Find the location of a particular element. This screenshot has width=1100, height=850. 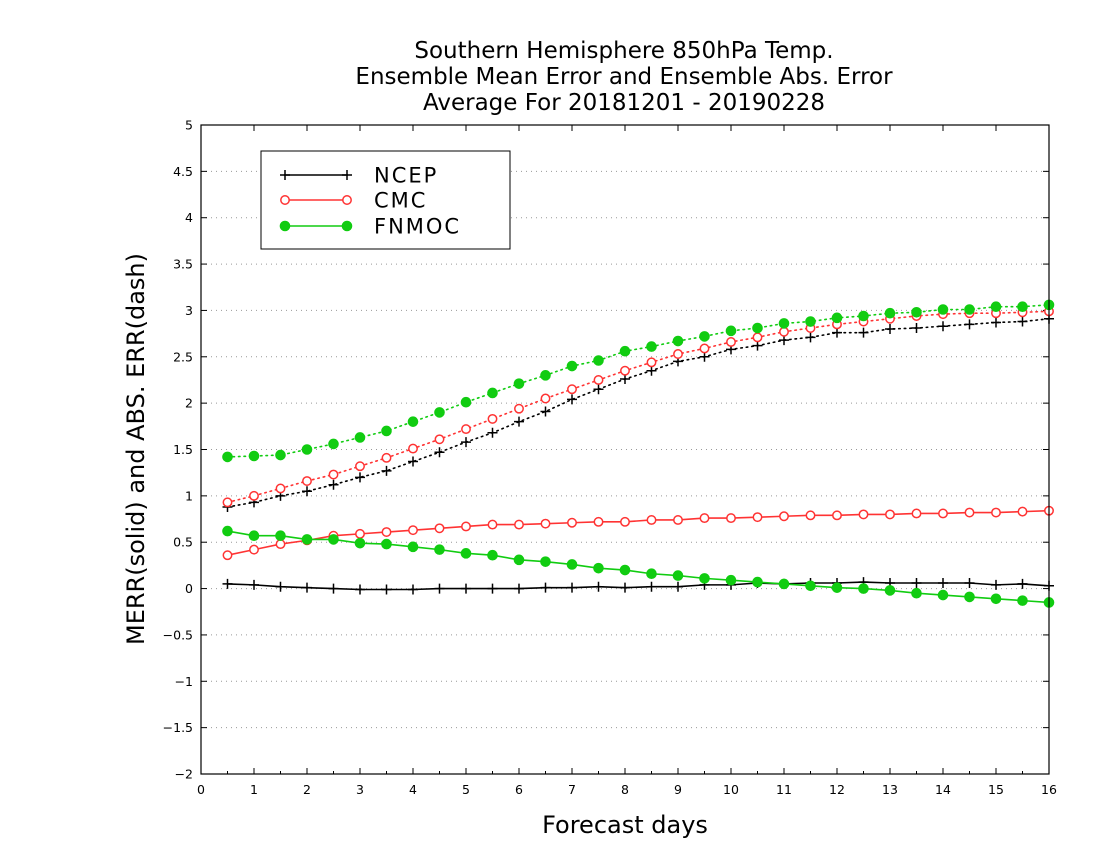

chart-title-line-3: Average For 20181201 - 20190228 is located at coordinates (624, 103).